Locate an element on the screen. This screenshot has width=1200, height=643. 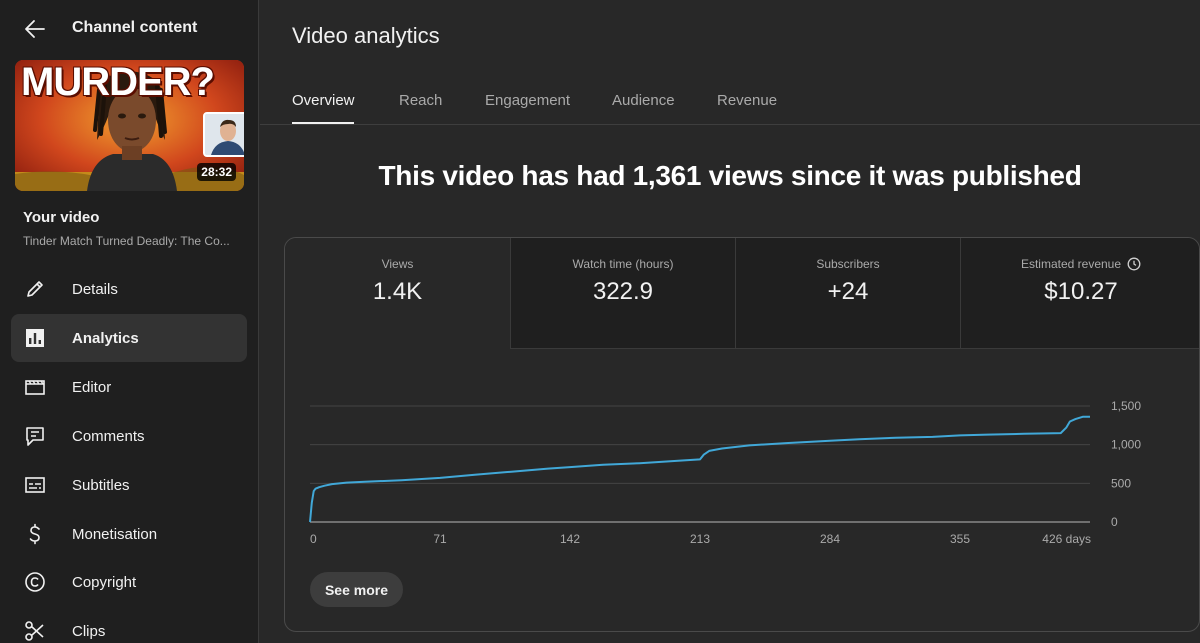
metric-views: Views 1.4K is located at coordinates (398, 293).